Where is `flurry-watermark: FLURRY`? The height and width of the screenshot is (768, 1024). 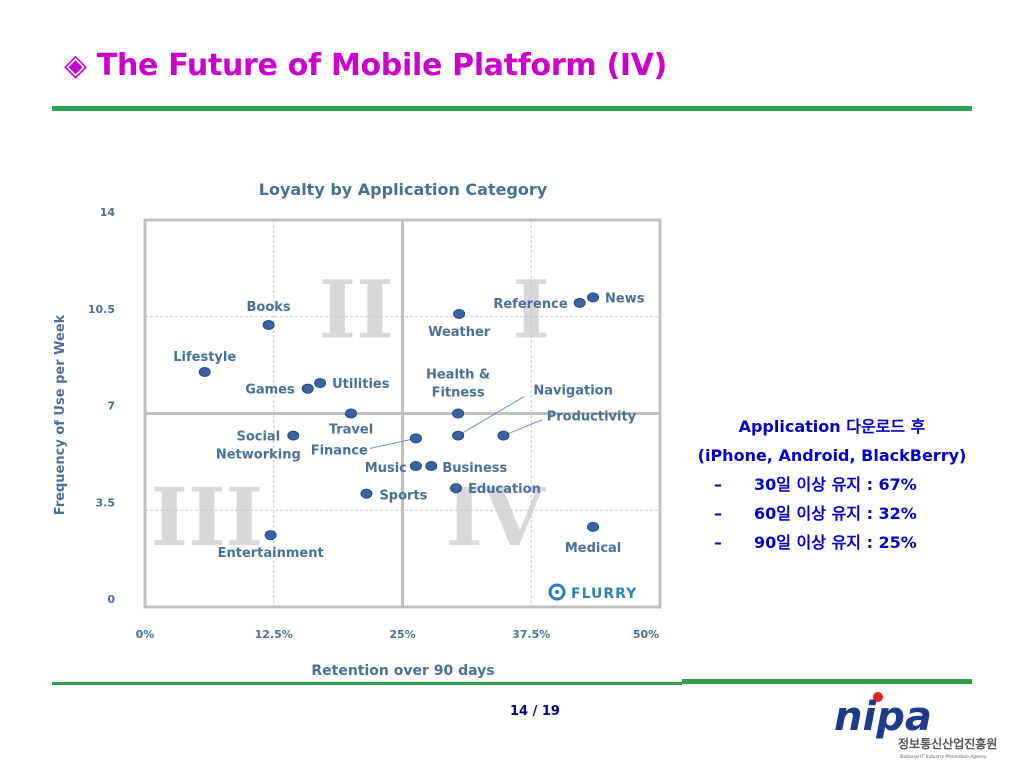 flurry-watermark: FLURRY is located at coordinates (592, 592).